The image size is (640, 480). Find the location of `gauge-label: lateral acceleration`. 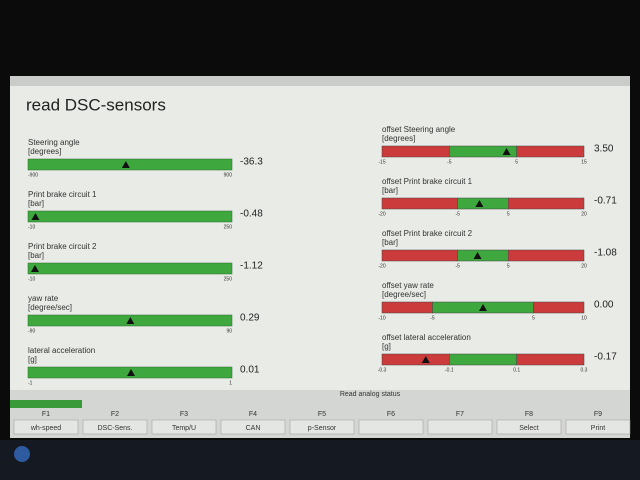

gauge-label: lateral acceleration is located at coordinates (61, 350).